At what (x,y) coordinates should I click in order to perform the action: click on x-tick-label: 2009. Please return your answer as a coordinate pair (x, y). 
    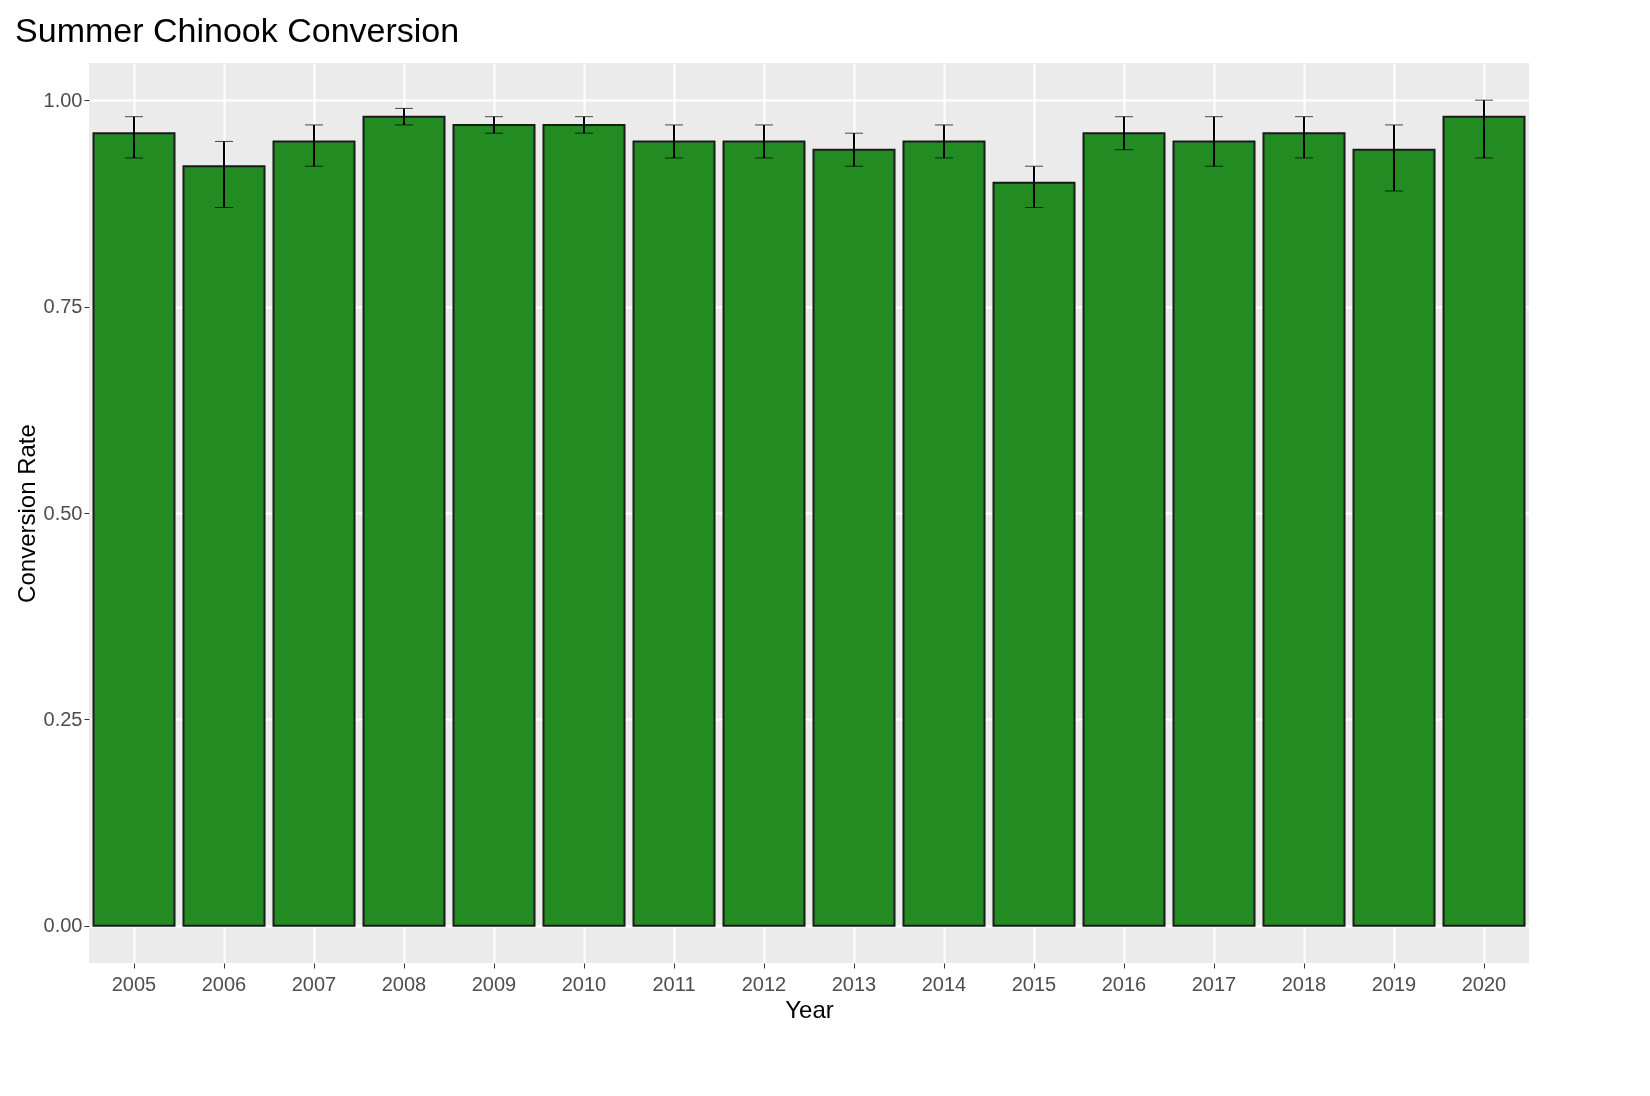
    Looking at the image, I should click on (494, 983).